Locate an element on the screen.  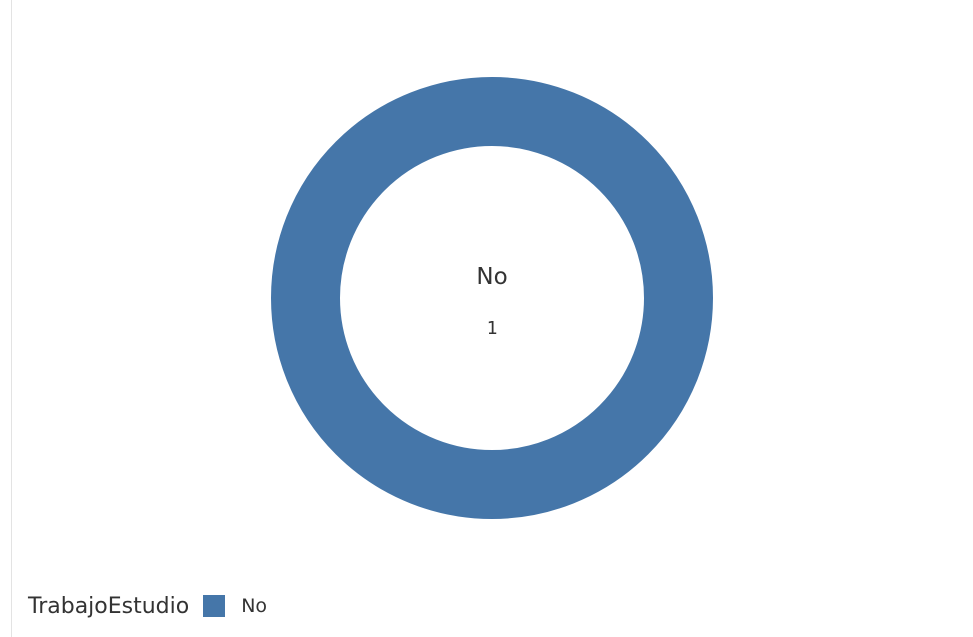
legend: TrabajoEstudio No is located at coordinates (147, 606).